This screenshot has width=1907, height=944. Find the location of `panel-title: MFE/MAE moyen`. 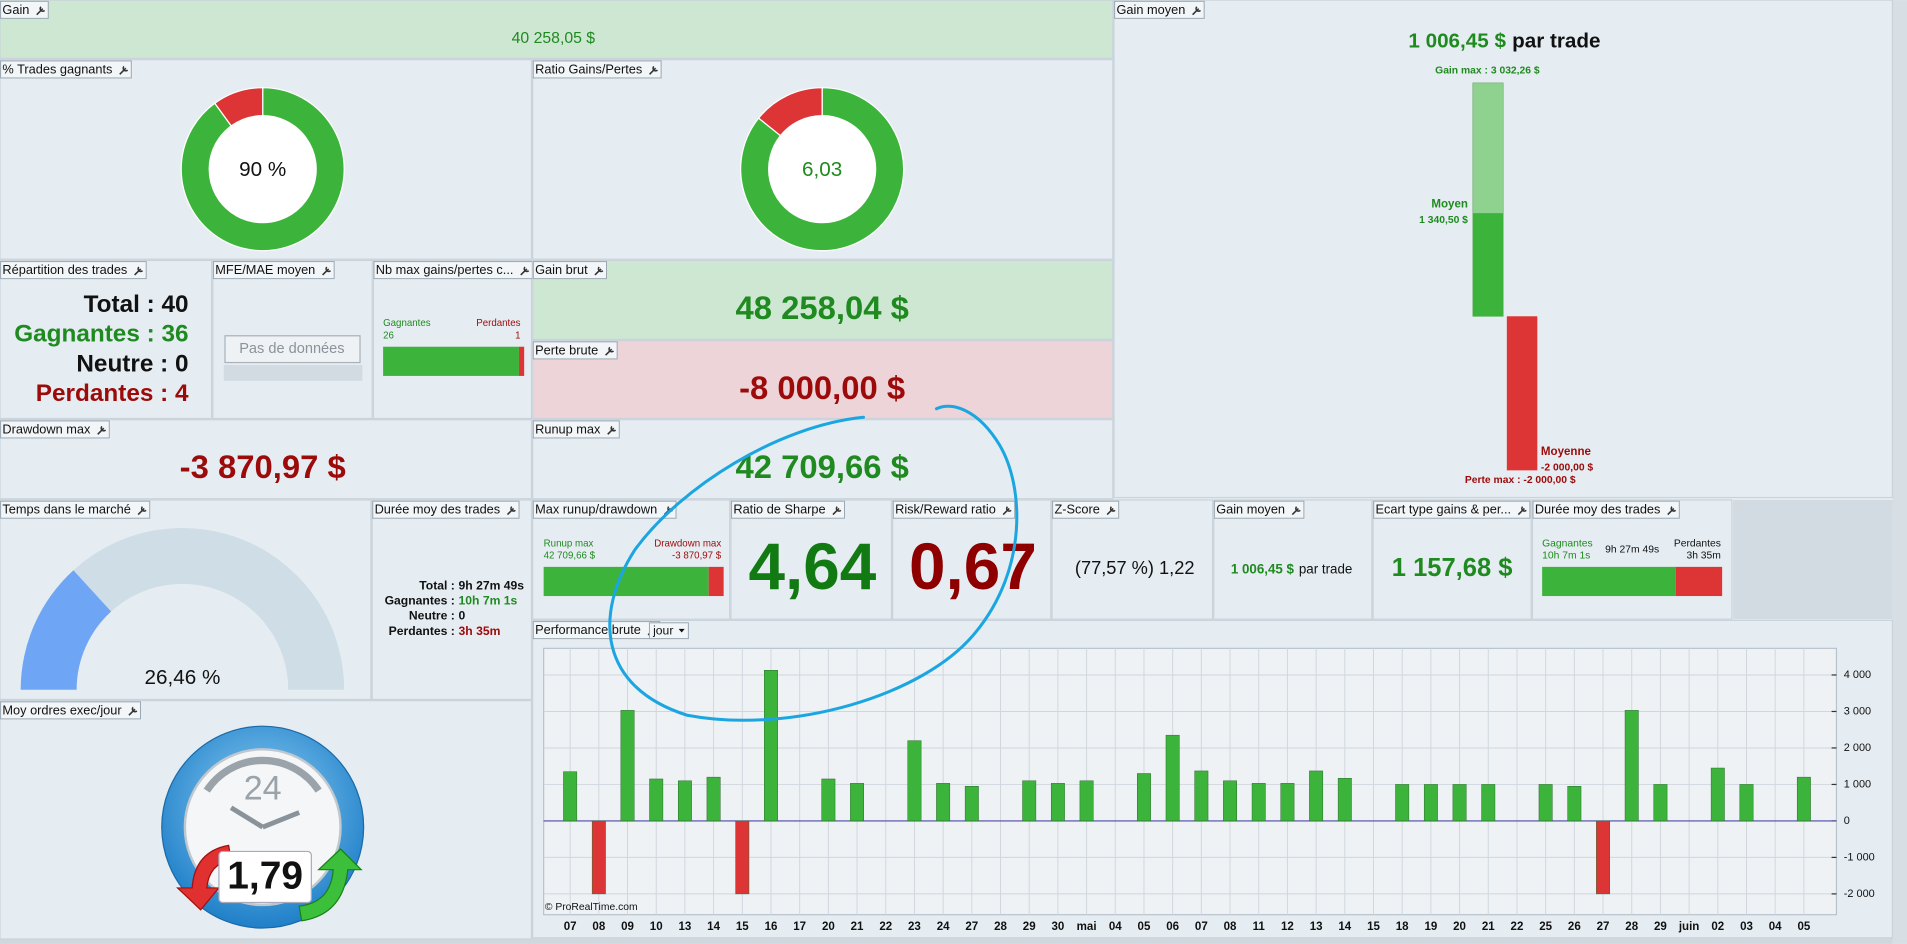

panel-title: MFE/MAE moyen is located at coordinates (265, 269).